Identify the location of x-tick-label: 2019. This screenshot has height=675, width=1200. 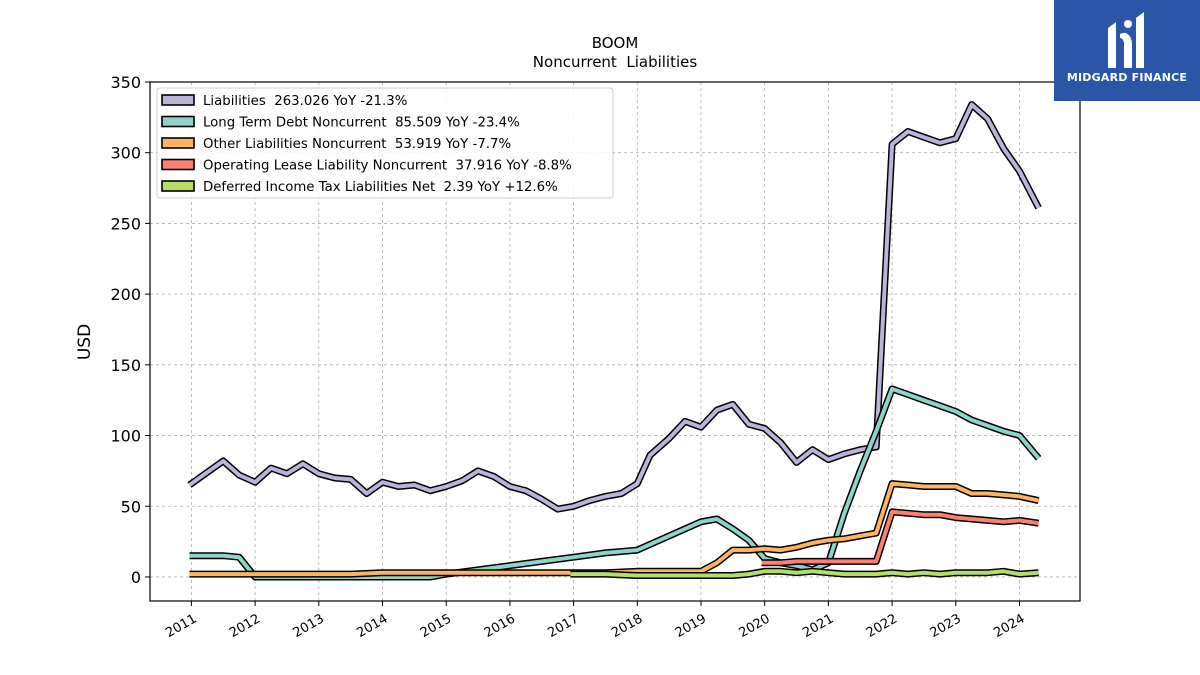
(691, 626).